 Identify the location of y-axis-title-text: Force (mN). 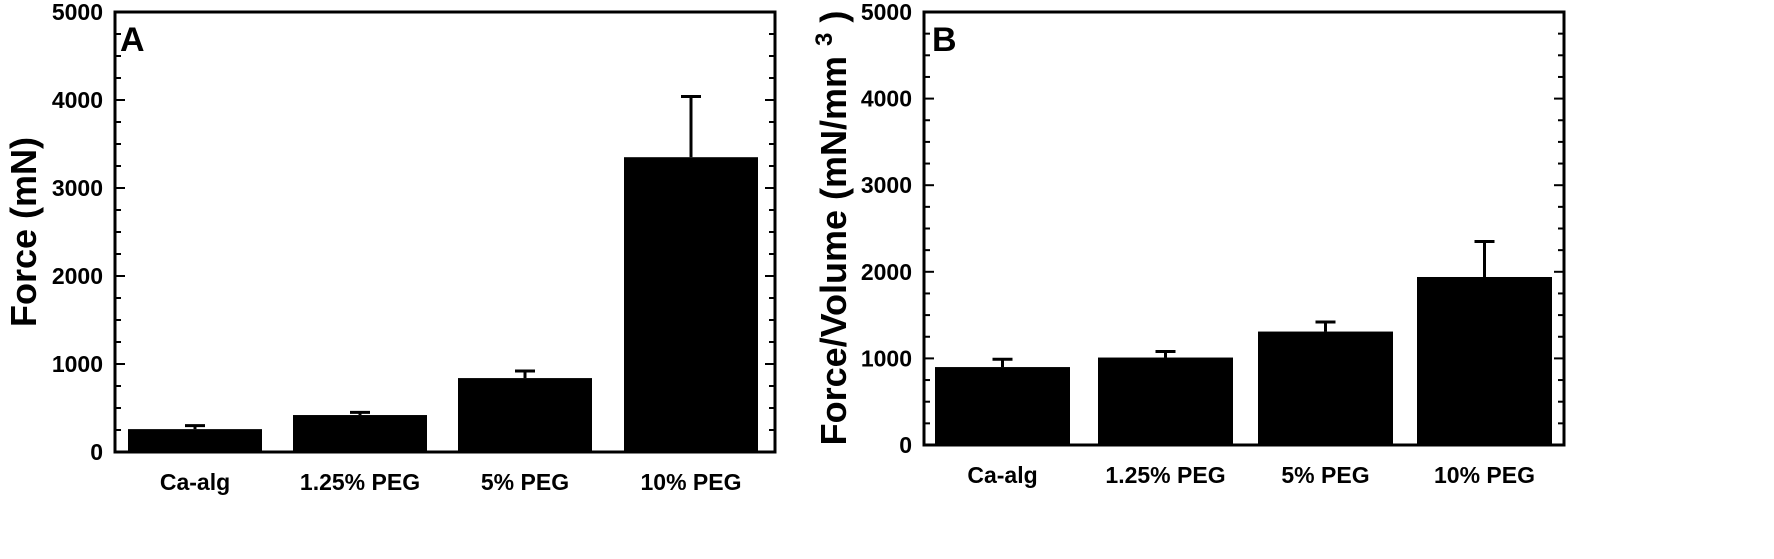
(23, 232).